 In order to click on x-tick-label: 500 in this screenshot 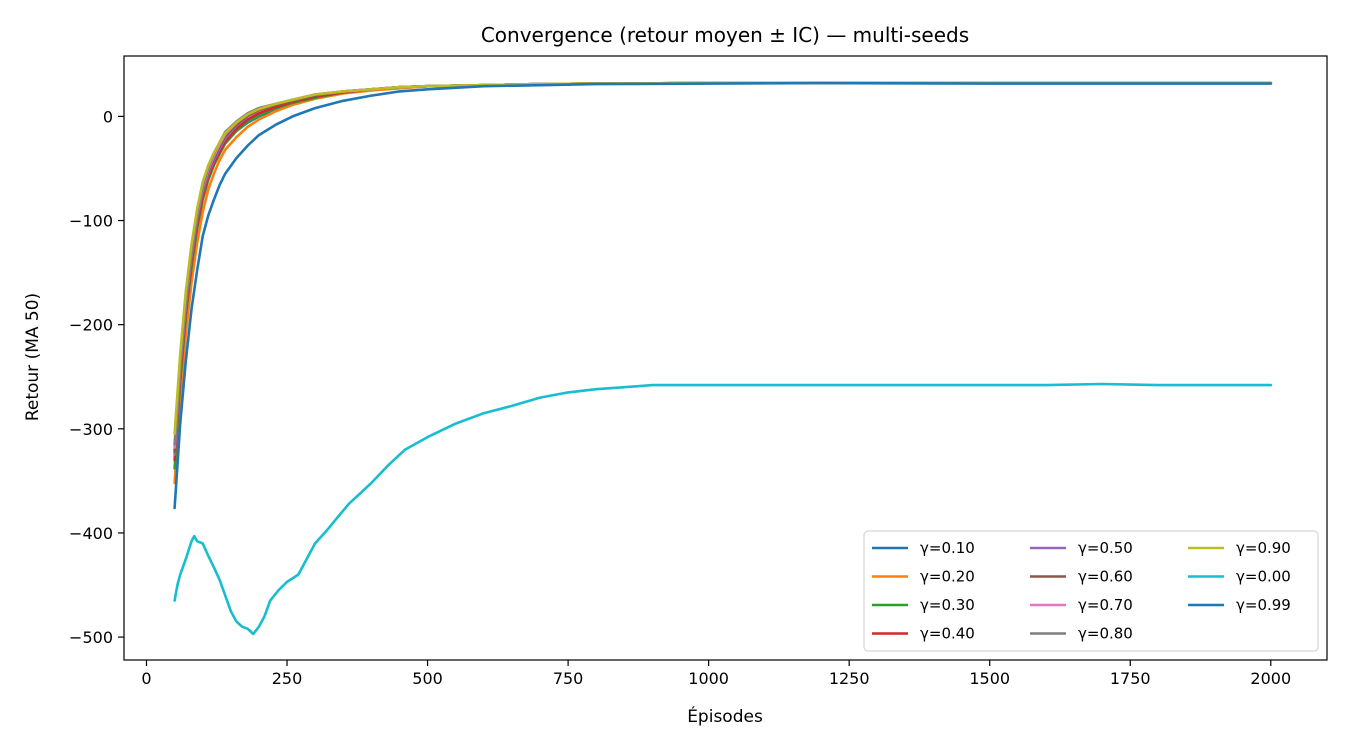, I will do `click(427, 678)`.